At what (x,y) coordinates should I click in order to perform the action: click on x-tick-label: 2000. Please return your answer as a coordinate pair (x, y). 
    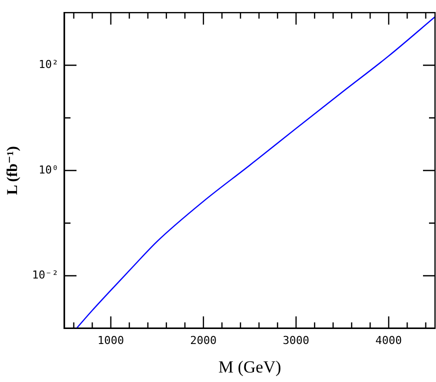
    Looking at the image, I should click on (203, 340).